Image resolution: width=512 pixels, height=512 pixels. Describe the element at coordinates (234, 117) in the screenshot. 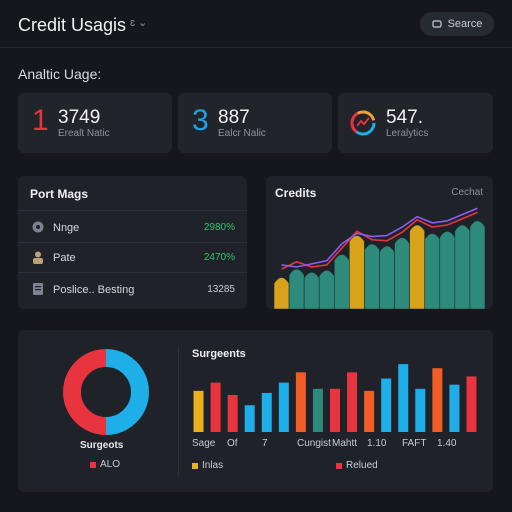

I see `stat-value: 887` at that location.